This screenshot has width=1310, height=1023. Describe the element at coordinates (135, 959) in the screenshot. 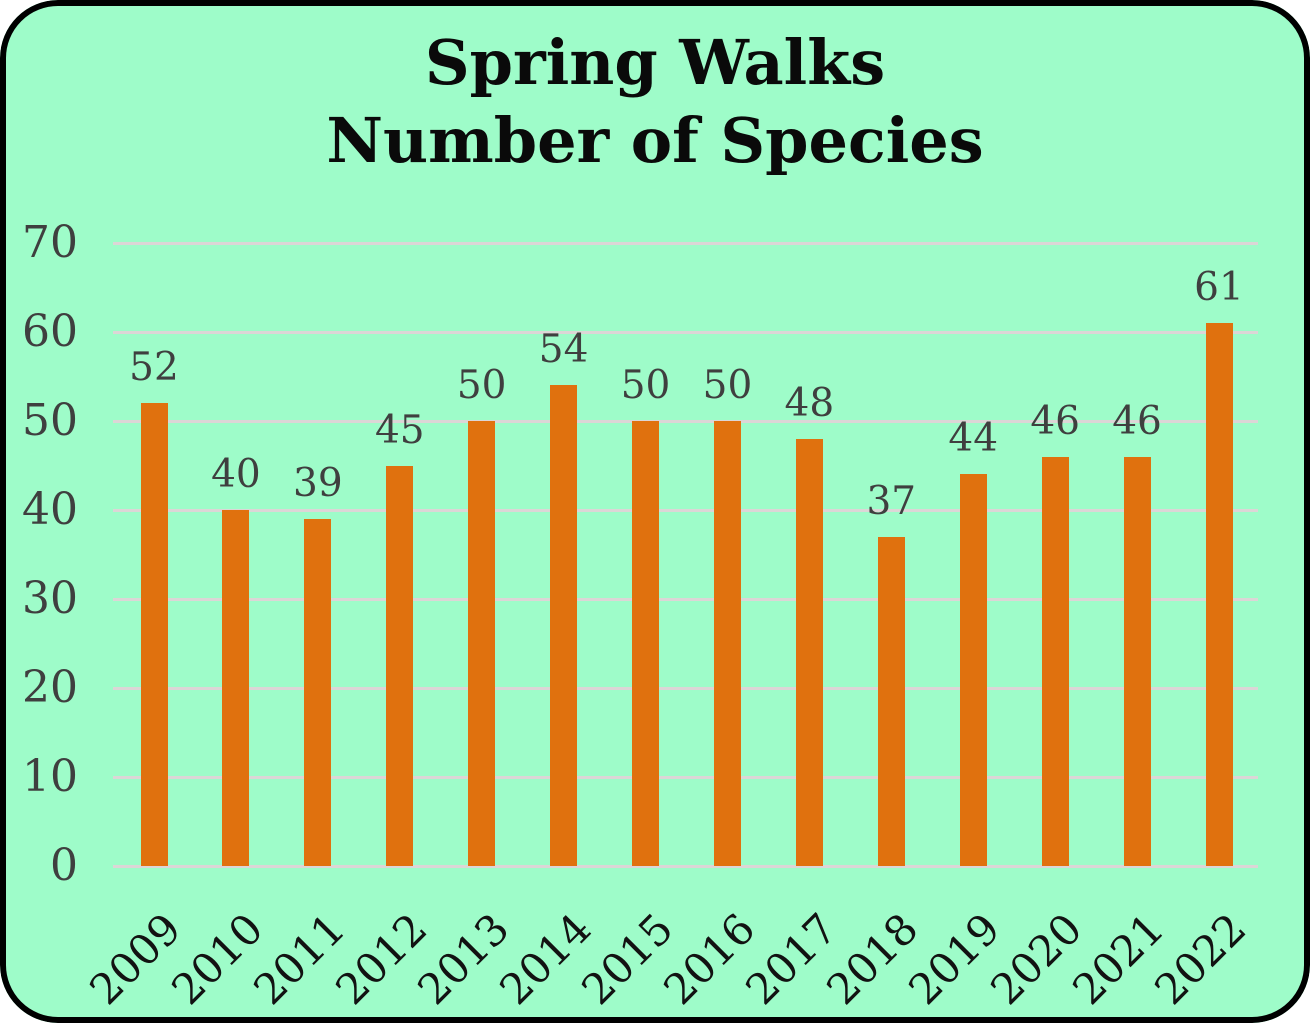

I see `x-tick-label-2009: 2009` at that location.